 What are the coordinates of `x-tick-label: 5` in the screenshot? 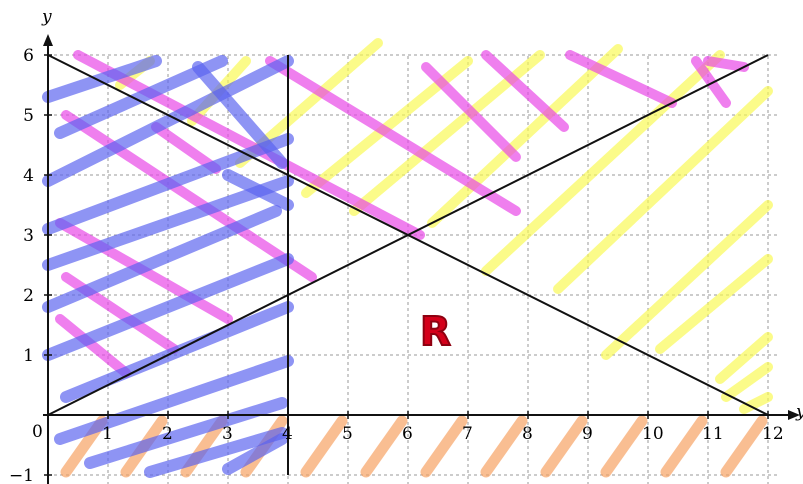 It's located at (347, 434).